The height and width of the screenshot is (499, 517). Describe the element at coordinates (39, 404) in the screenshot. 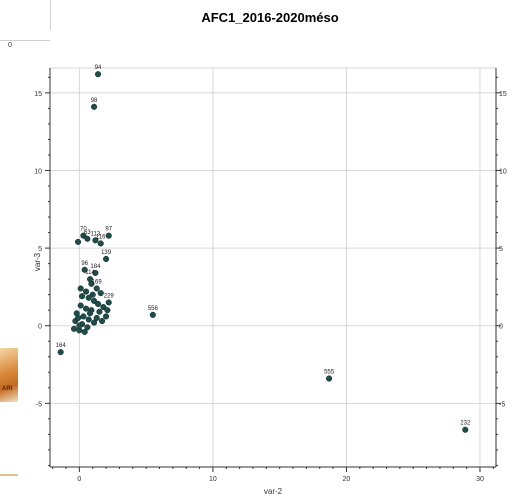

I see `y-tick-label-left: -5` at that location.